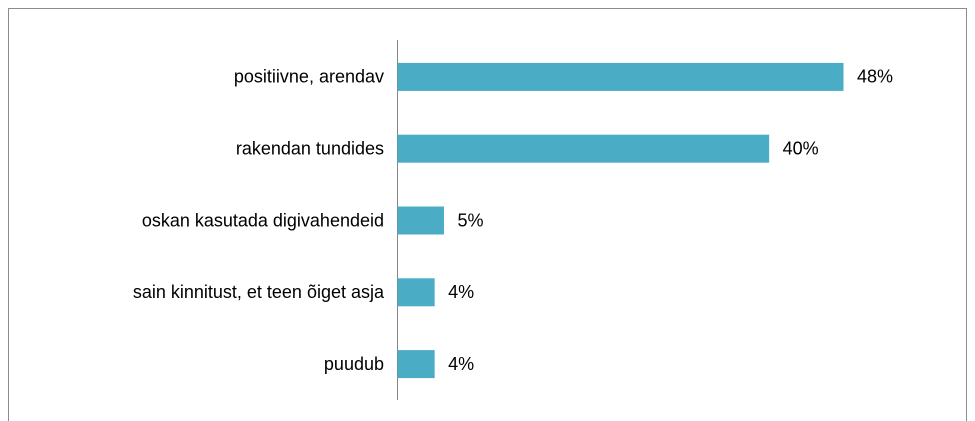  I want to click on category-label: oskan kasutada digivahendeid, so click(263, 220).